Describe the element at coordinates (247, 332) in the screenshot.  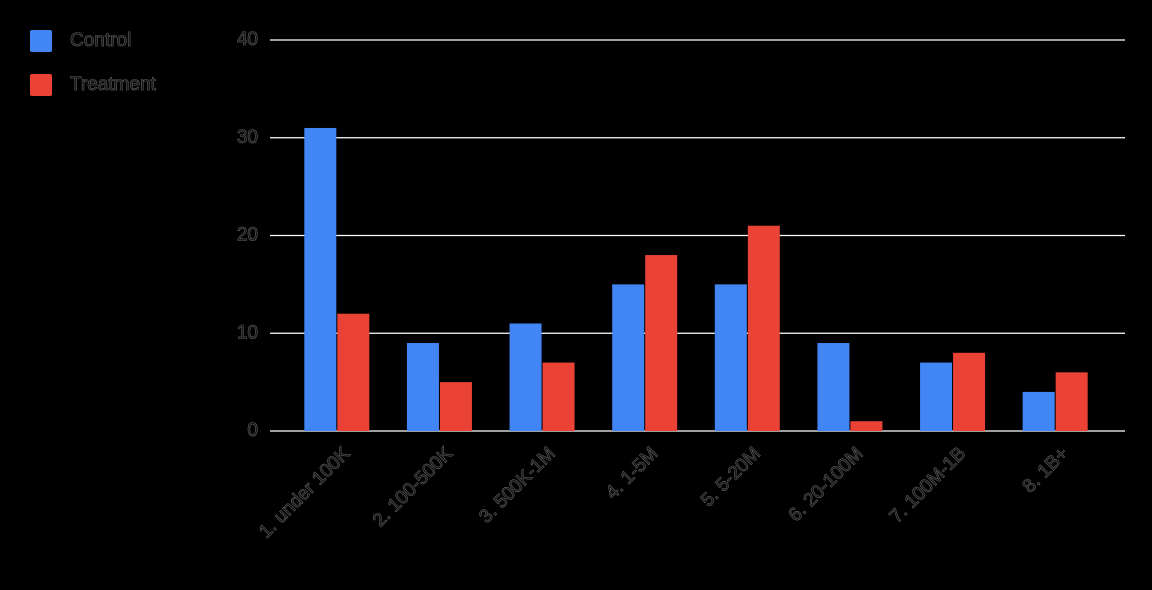
I see `y-tick-label: 10` at that location.